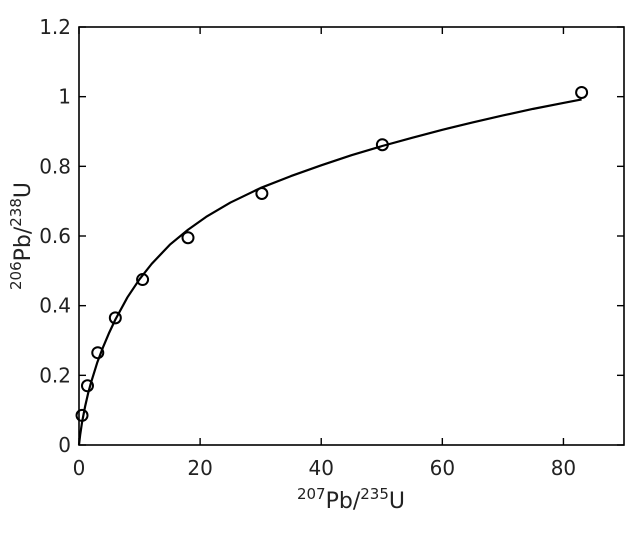 The width and height of the screenshot is (638, 542). Describe the element at coordinates (55, 27) in the screenshot. I see `y-tick-label: 1.2` at that location.